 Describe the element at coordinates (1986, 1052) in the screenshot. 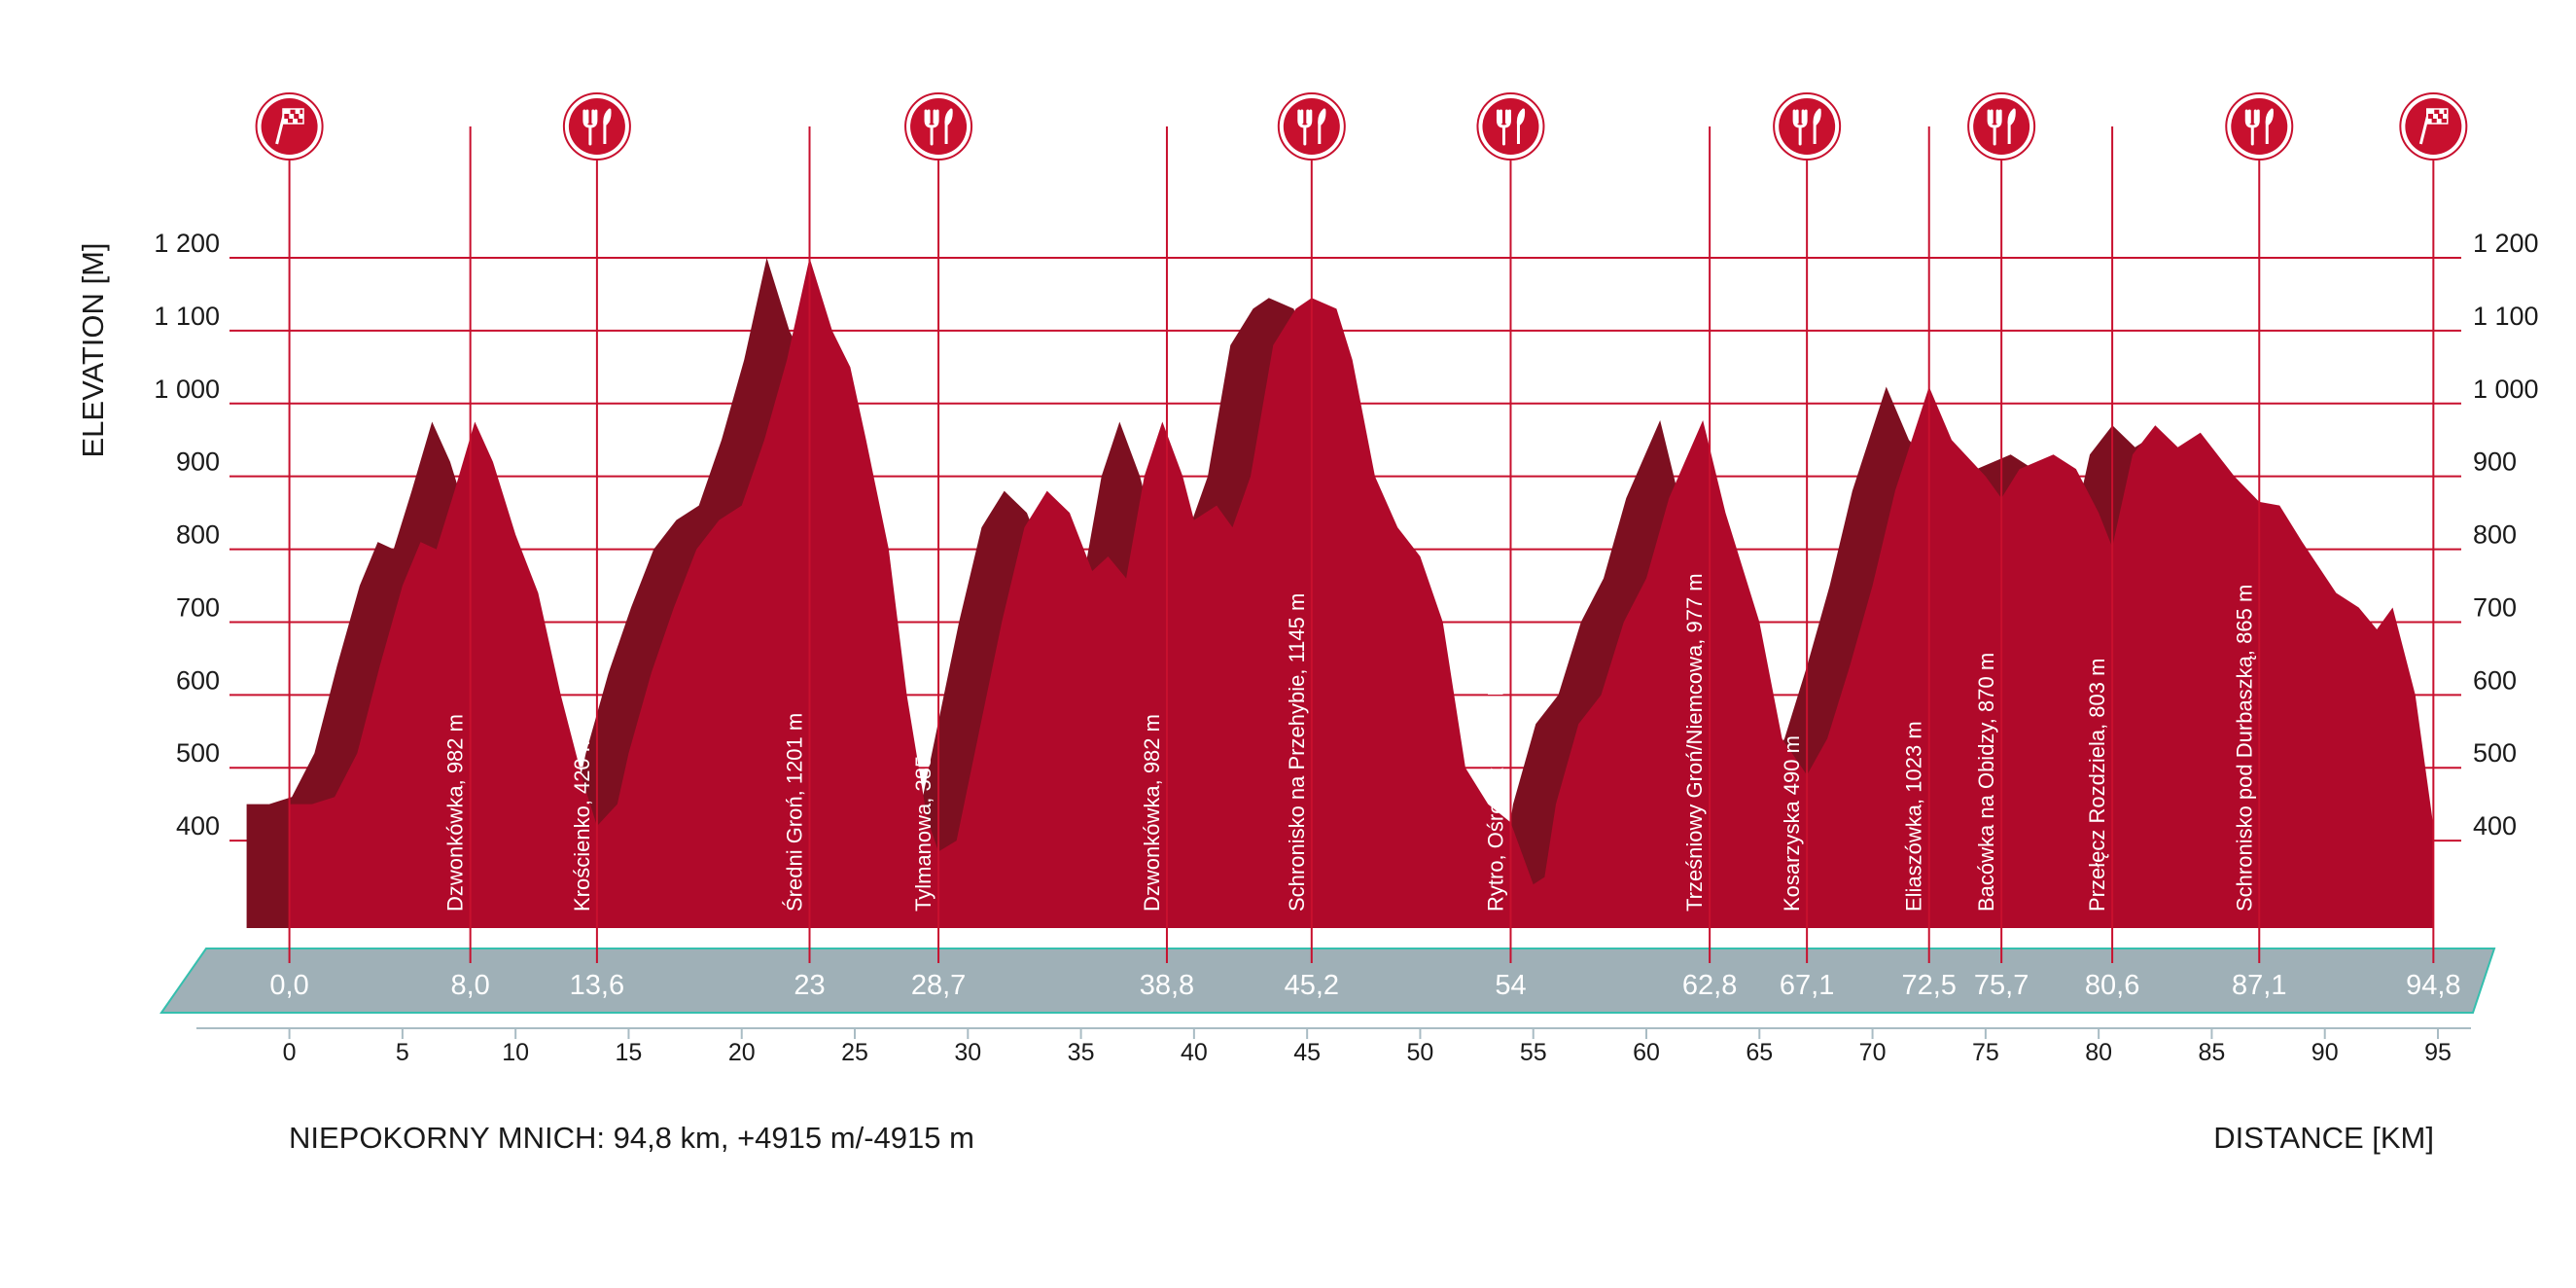

I see `x-tick-label: 75` at that location.